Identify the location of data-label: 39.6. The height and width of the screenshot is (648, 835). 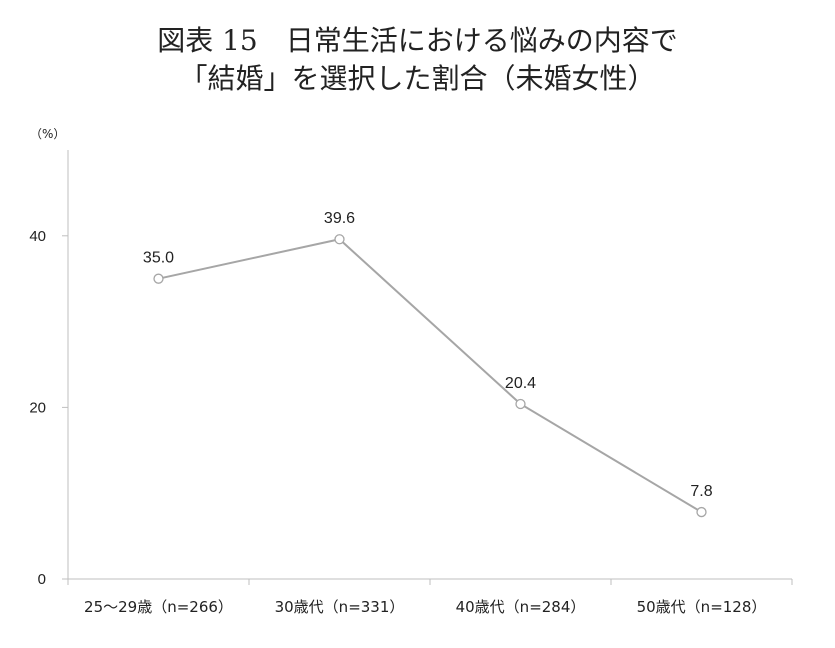
(339, 218).